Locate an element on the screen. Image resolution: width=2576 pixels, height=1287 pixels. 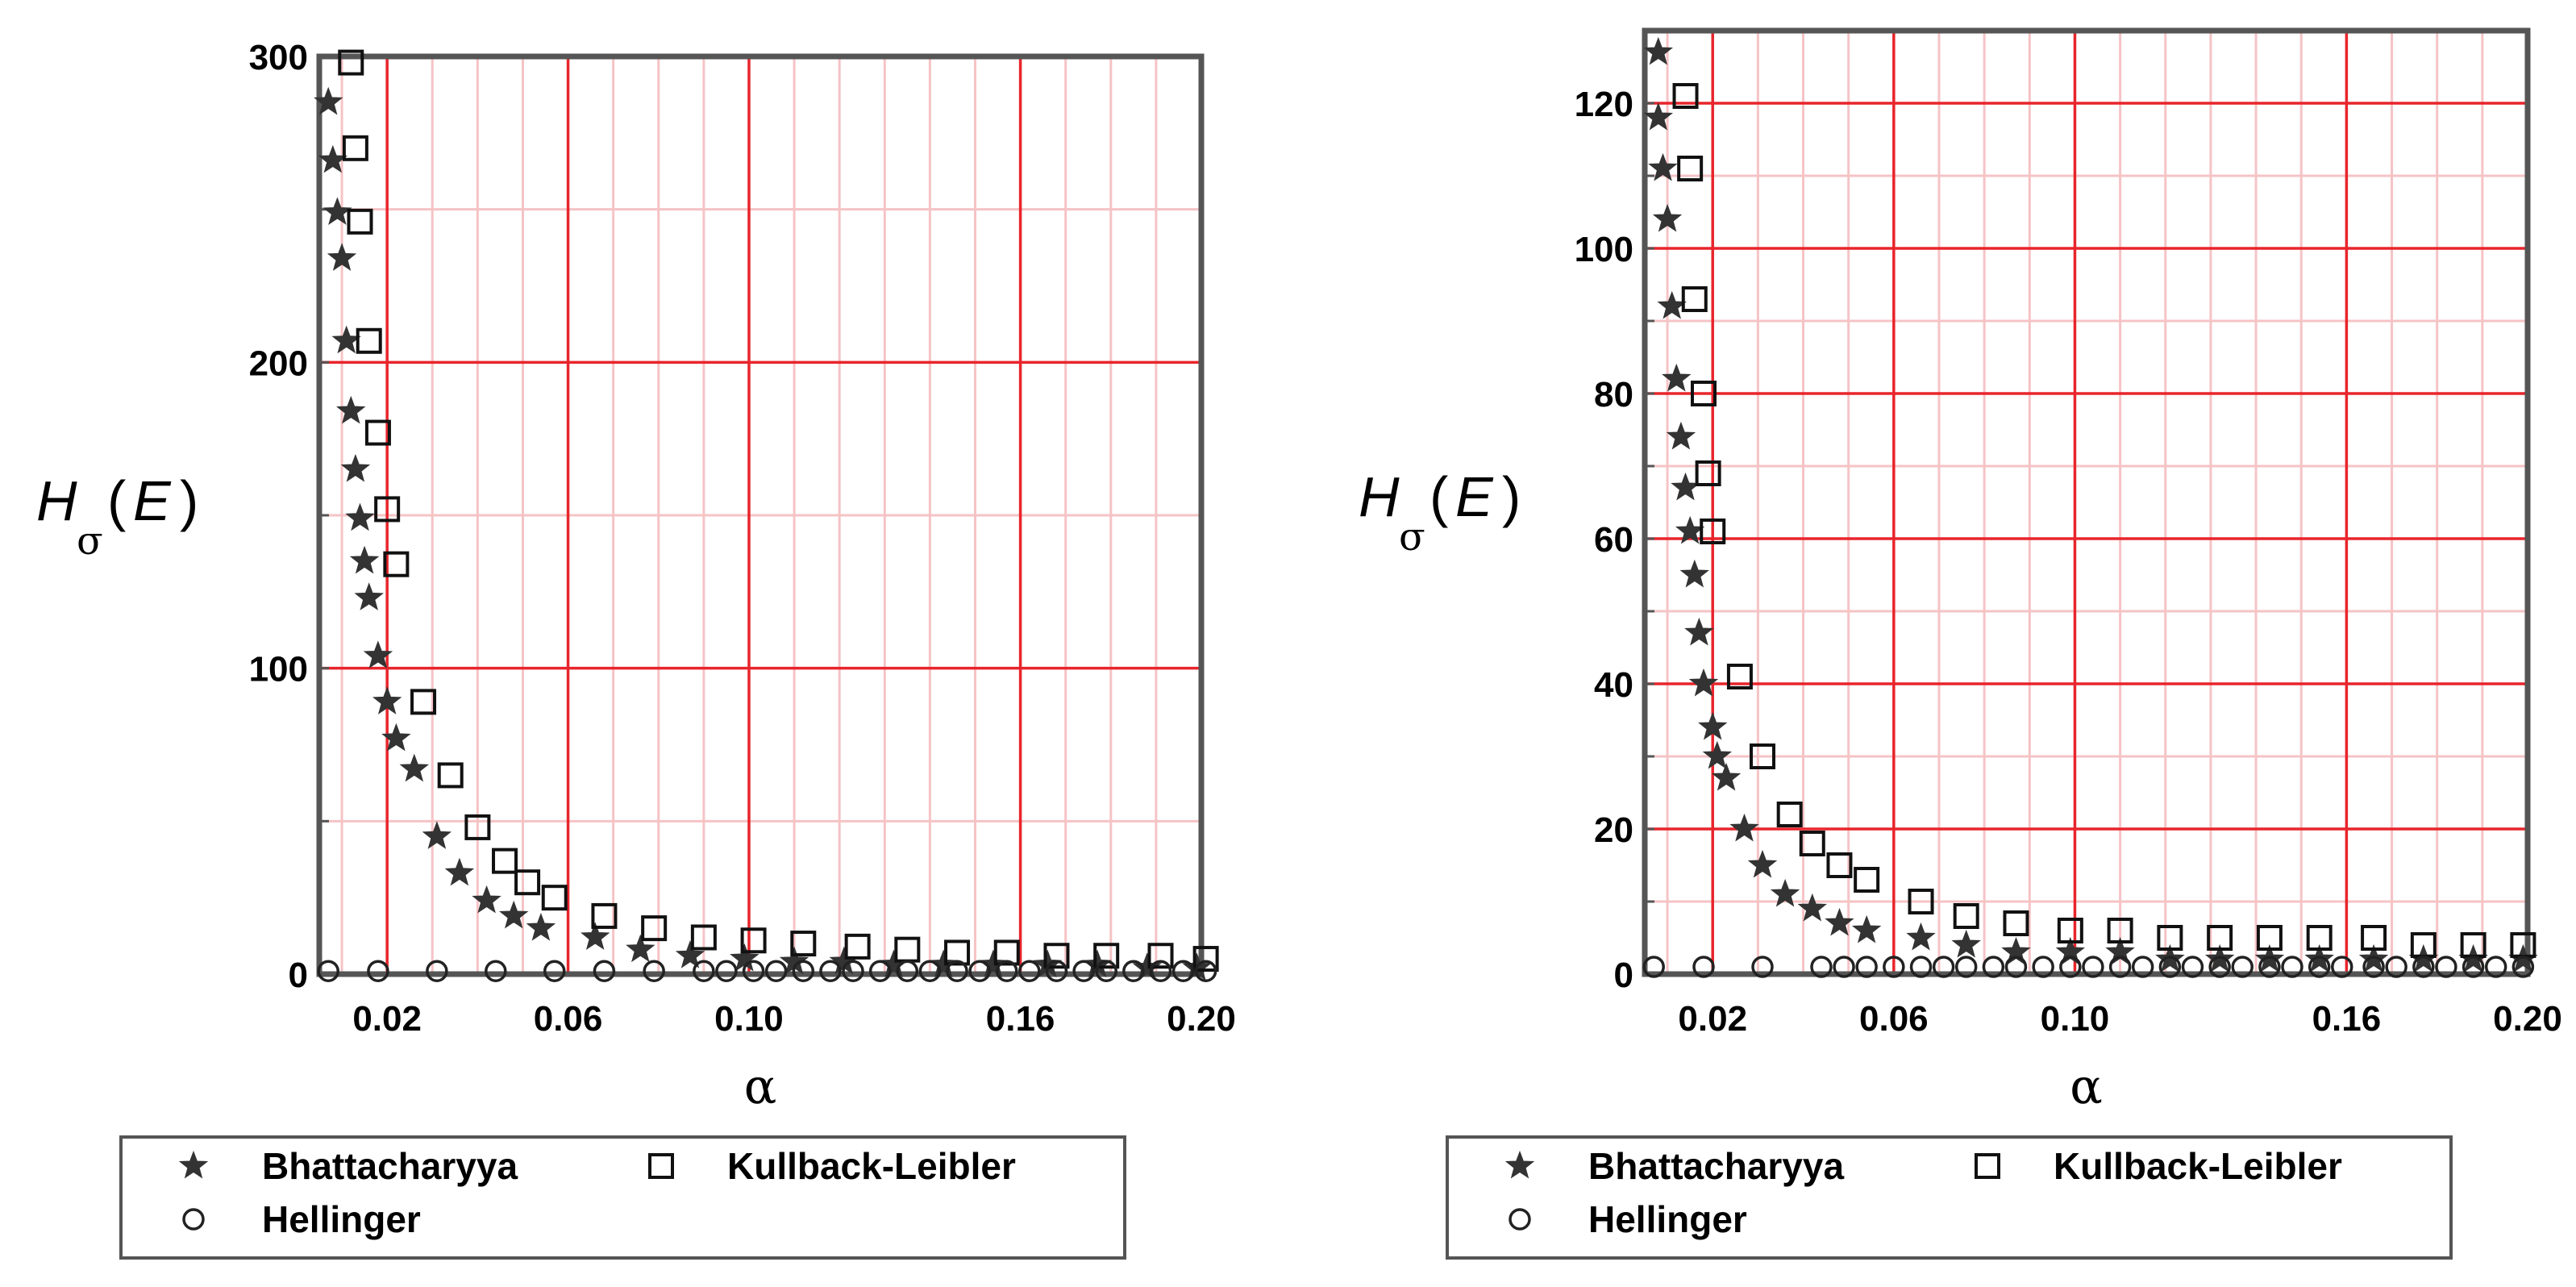
y-label-main: H is located at coordinates (56, 500).